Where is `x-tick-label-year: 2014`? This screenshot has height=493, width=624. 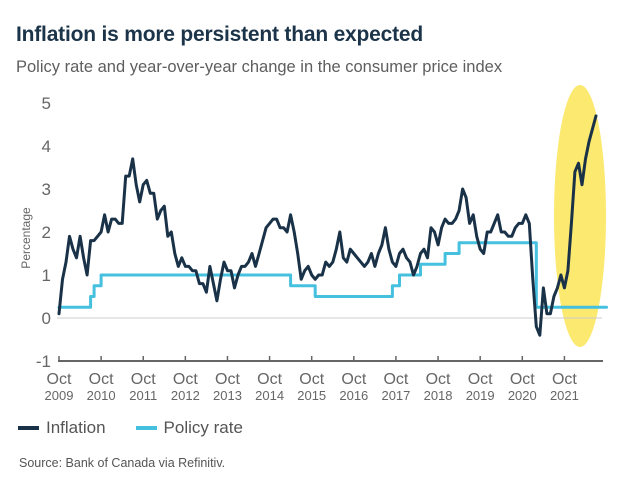 x-tick-label-year: 2014 is located at coordinates (269, 395).